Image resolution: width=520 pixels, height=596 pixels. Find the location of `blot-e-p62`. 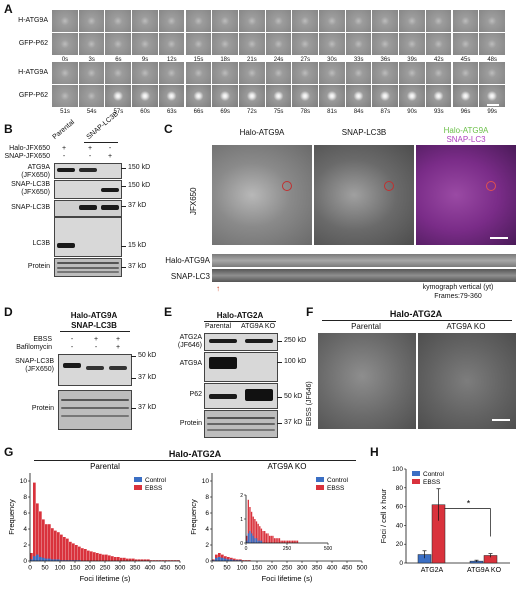

blot-e-p62 is located at coordinates (241, 396).